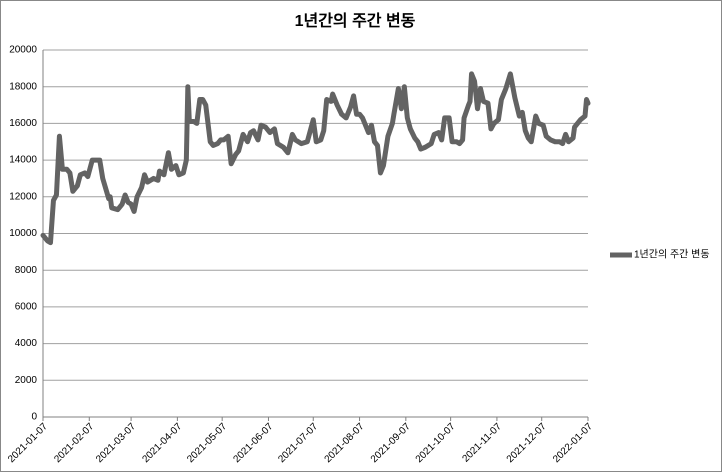  Describe the element at coordinates (26, 380) in the screenshot. I see `y-tick-label: 2000` at that location.